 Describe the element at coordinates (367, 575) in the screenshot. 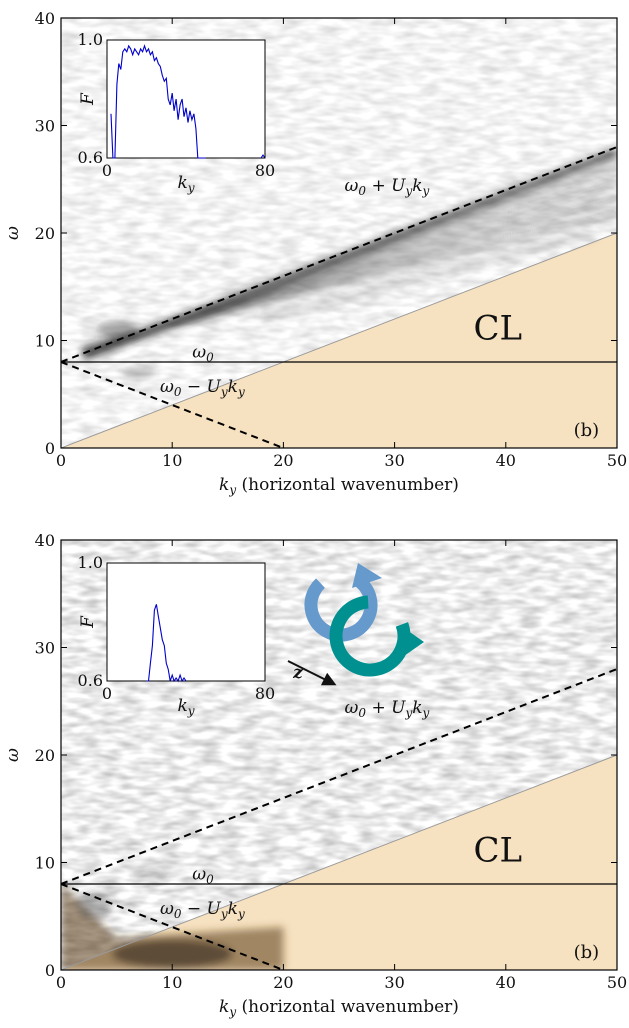

I see `rotation-arrowhead-light` at that location.